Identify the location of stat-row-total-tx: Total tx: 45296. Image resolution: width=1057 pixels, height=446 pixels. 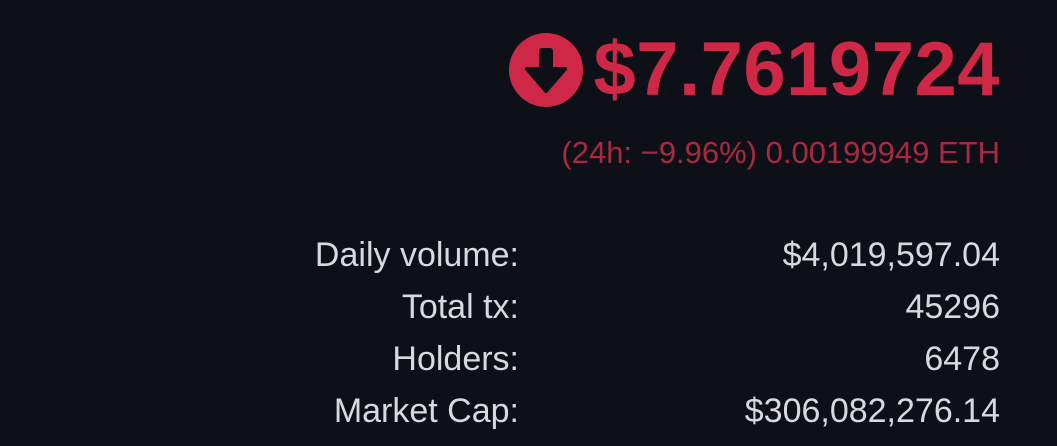
(528, 310).